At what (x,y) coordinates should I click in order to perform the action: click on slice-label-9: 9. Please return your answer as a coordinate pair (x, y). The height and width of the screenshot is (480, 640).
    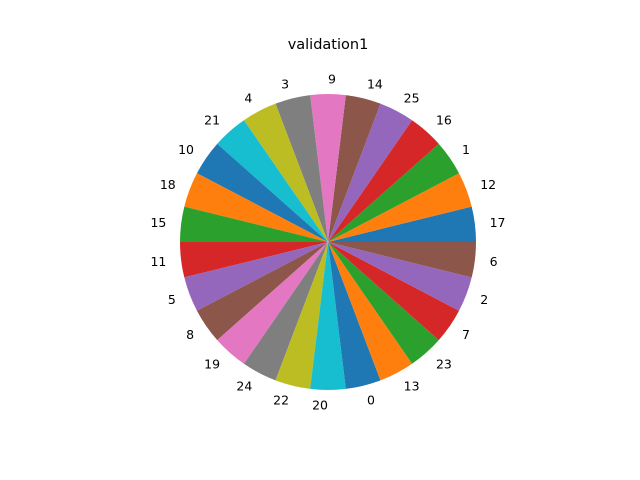
    Looking at the image, I should click on (332, 79).